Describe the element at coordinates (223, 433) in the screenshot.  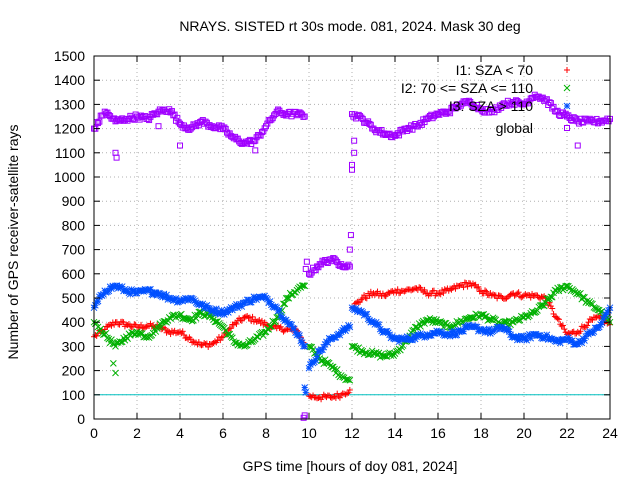
I see `x-tick-label: 6` at that location.